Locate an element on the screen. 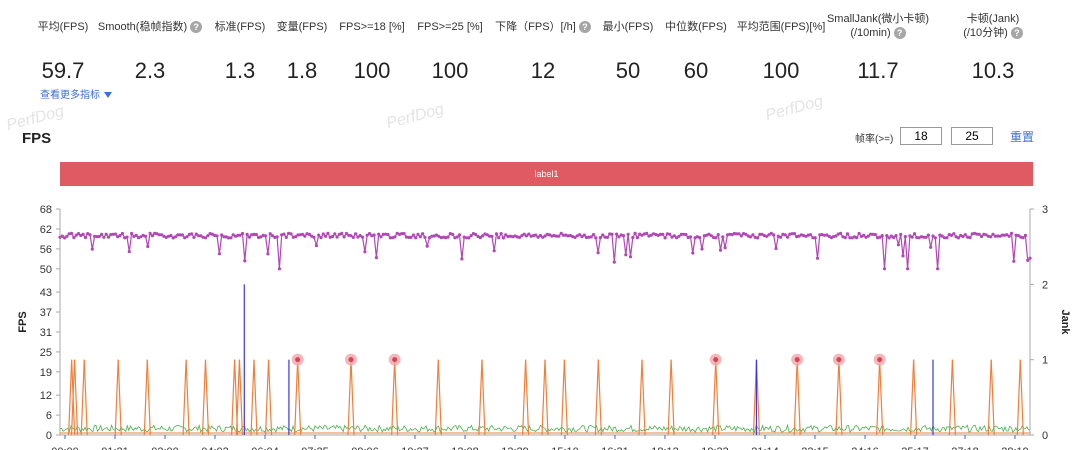 Image resolution: width=1080 pixels, height=450 pixels. metric-label: 平均(FPS) is located at coordinates (63, 27).